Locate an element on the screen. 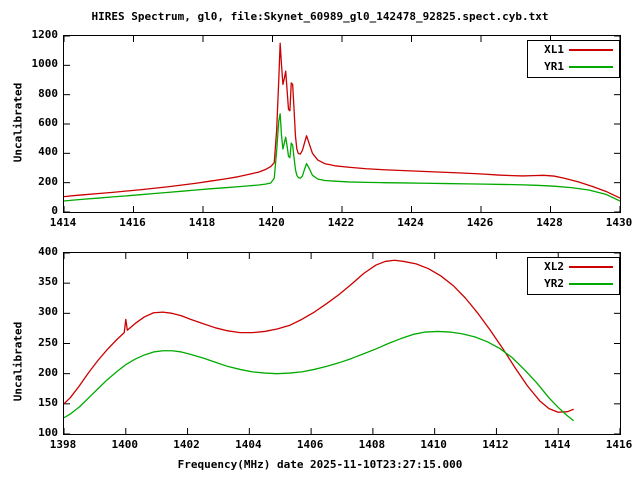 The image size is (640, 480). xtick-label: 1420 is located at coordinates (271, 222).